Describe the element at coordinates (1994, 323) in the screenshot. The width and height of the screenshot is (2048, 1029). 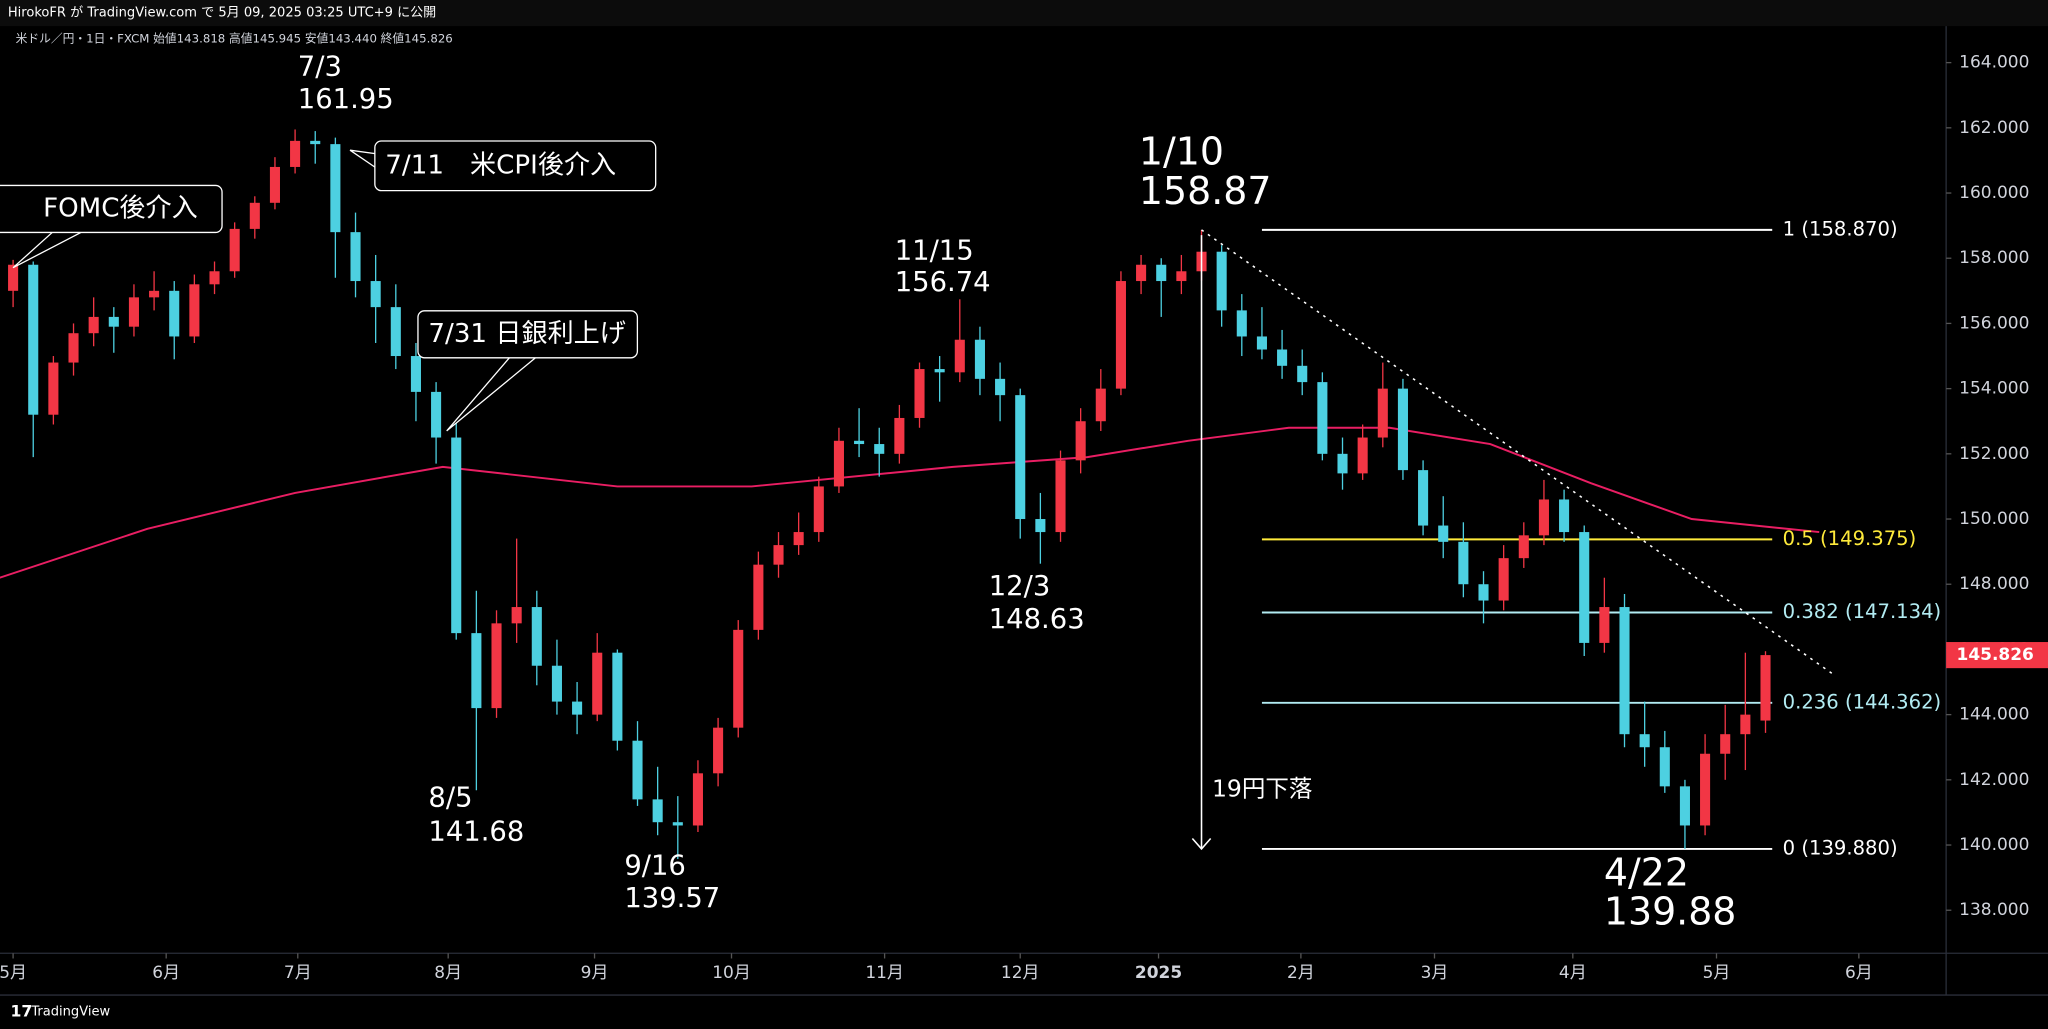
I see `y-tick-label: 156.000` at that location.